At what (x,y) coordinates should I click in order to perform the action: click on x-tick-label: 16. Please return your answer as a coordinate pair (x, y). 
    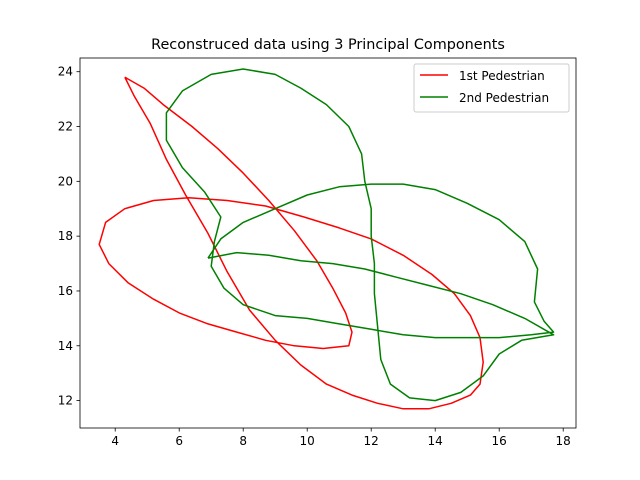
    Looking at the image, I should click on (499, 441).